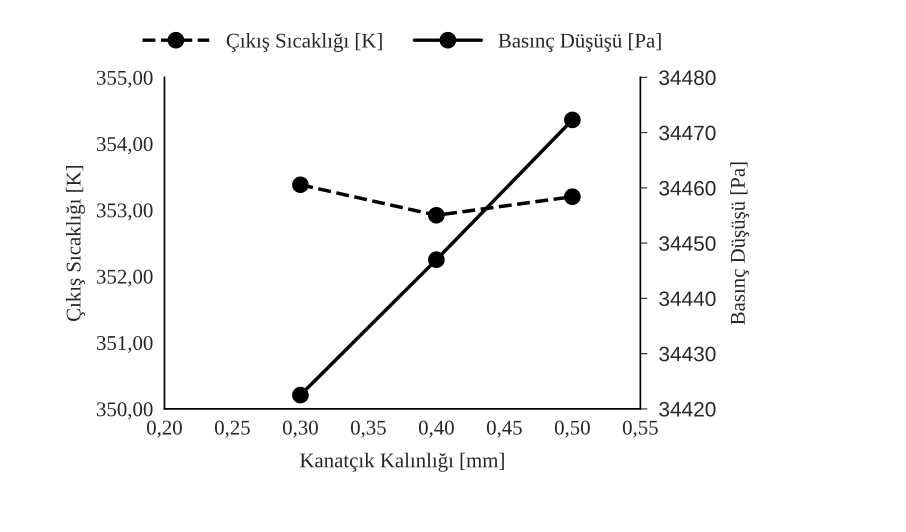 This screenshot has height=532, width=906. Describe the element at coordinates (164, 429) in the screenshot. I see `x-tick-label: 0,20` at that location.